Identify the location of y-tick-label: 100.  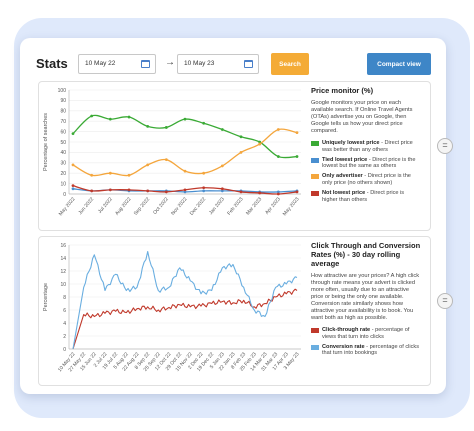
(62, 91).